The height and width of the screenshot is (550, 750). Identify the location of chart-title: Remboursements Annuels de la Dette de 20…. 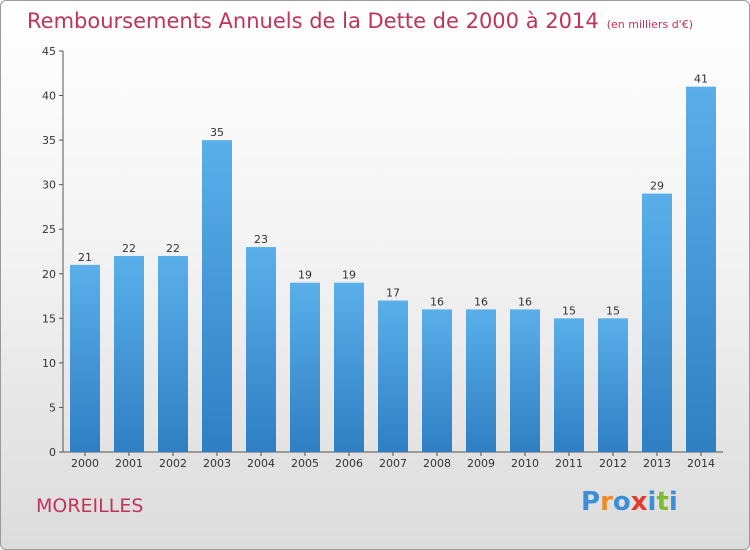
(360, 21).